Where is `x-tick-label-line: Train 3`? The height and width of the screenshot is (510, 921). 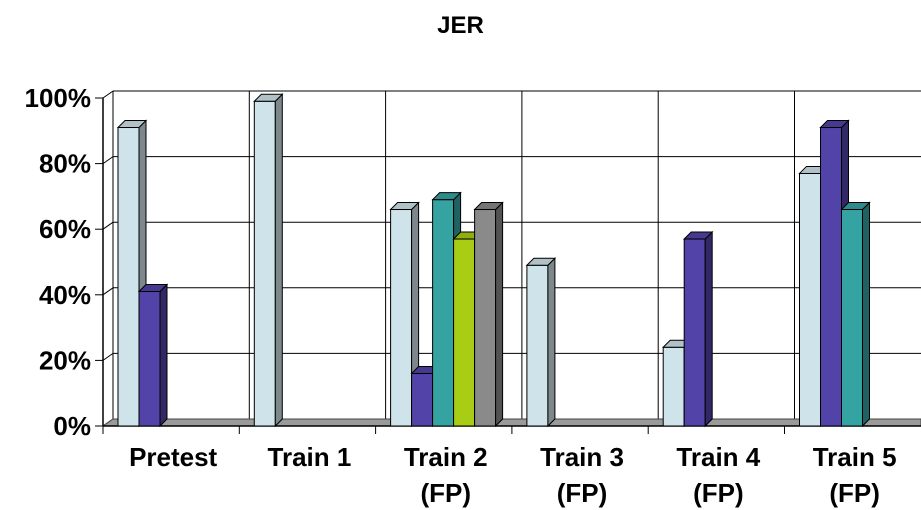
x-tick-label-line: Train 3 is located at coordinates (582, 457).